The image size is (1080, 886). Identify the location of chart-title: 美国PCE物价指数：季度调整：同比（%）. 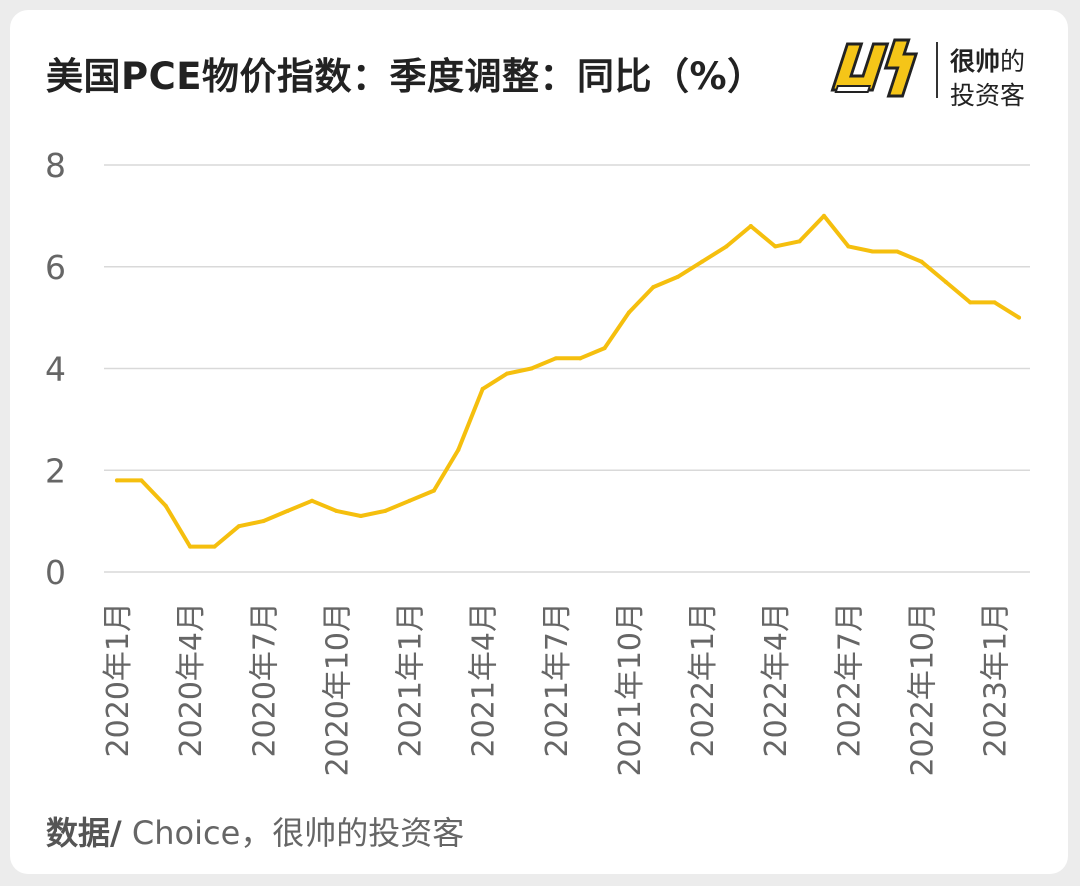
(405, 76).